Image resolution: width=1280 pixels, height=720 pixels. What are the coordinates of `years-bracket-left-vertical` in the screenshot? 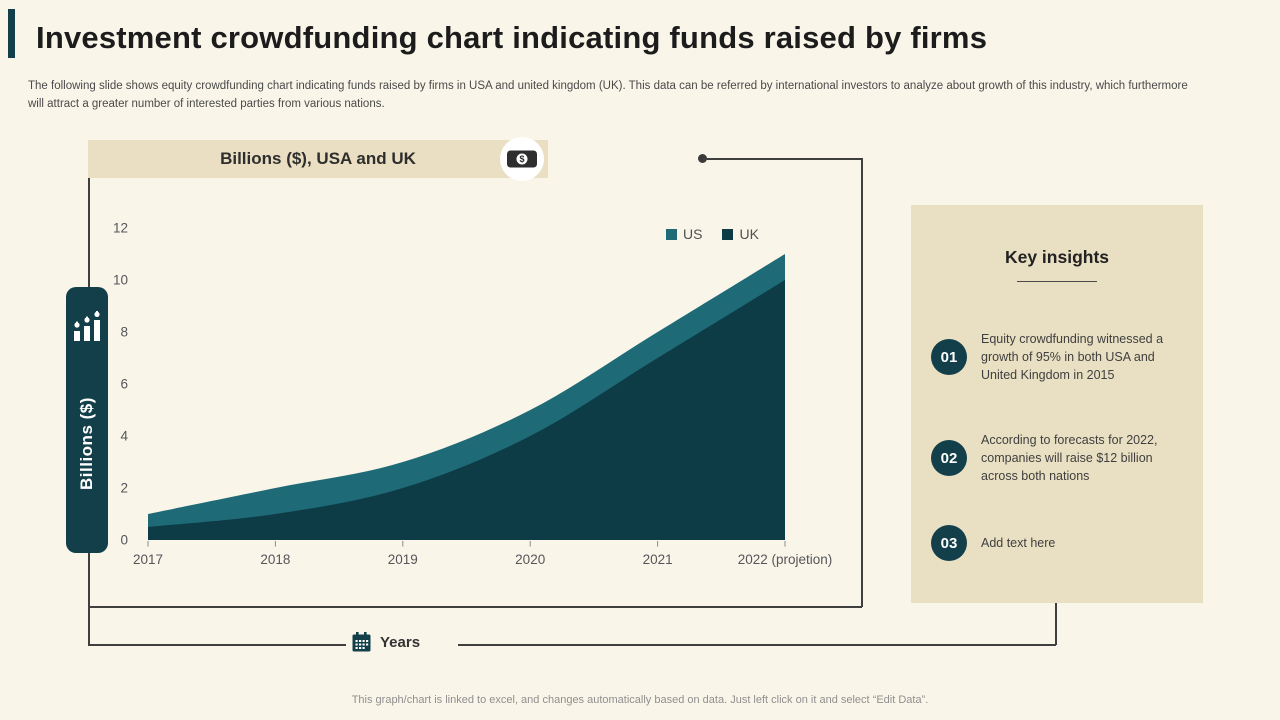 It's located at (89, 626).